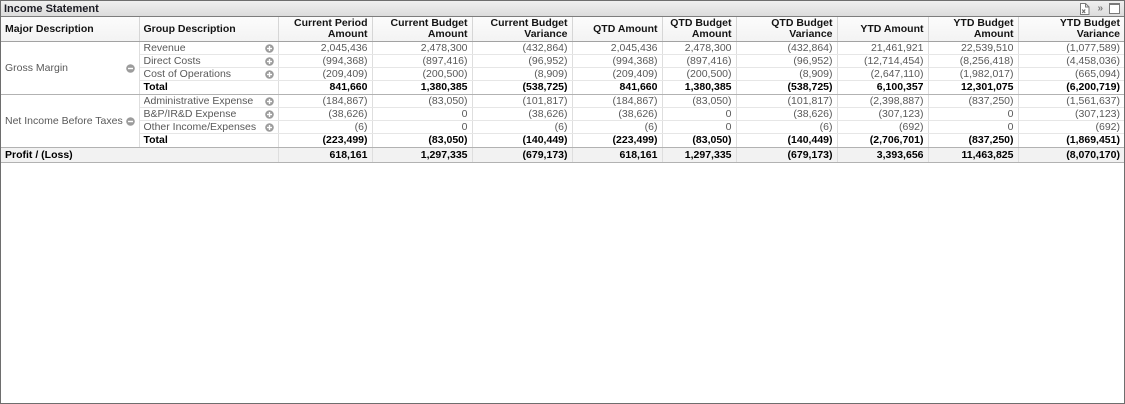  I want to click on value-cell: (1,077,589), so click(1071, 48).